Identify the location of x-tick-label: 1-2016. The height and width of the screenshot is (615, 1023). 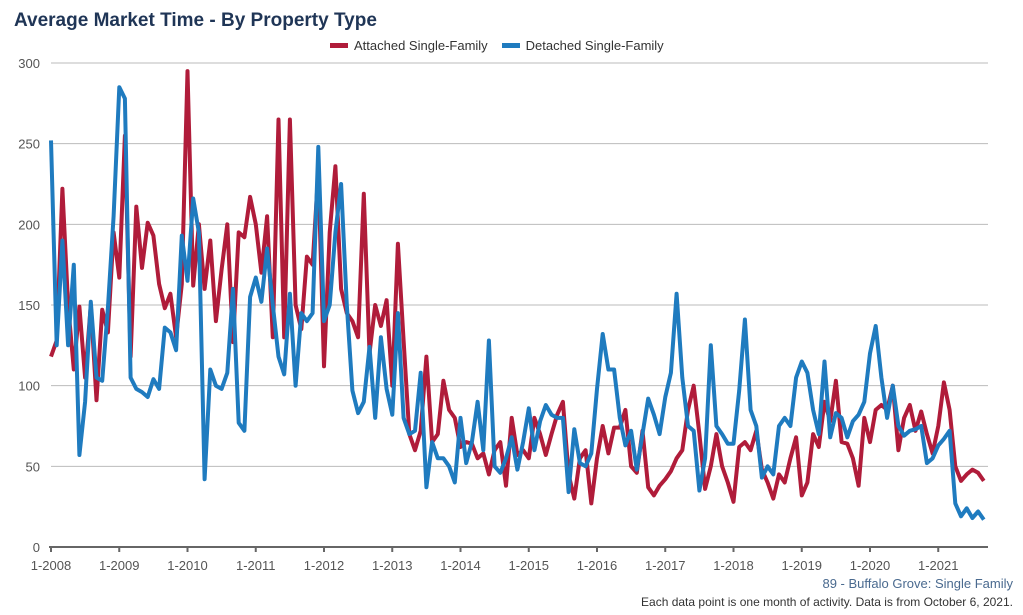
(597, 565).